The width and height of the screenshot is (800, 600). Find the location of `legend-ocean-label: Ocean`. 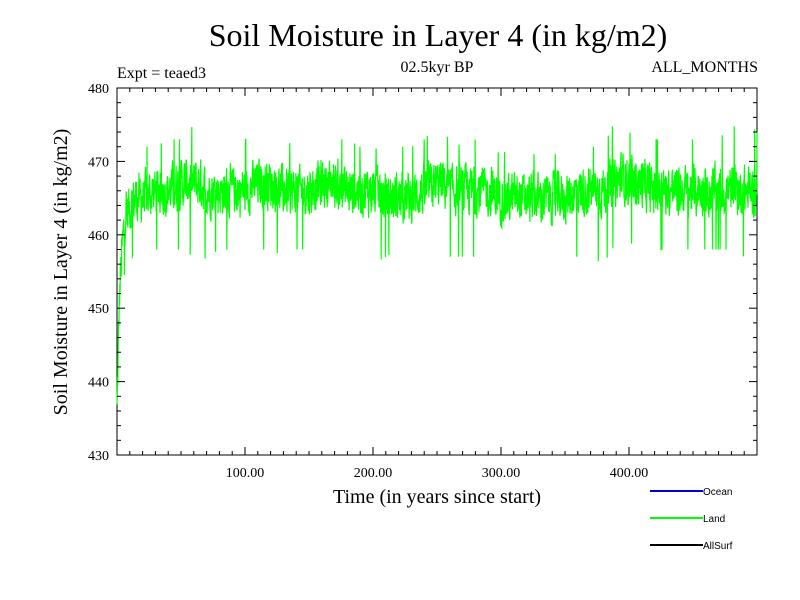

legend-ocean-label: Ocean is located at coordinates (717, 492).